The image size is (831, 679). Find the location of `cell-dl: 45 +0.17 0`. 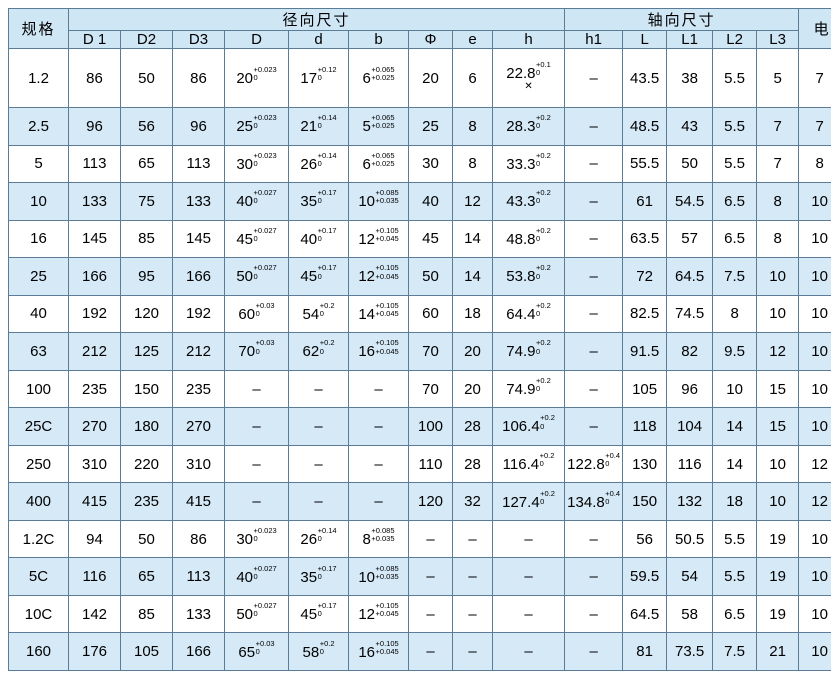

cell-dl: 45 +0.17 0 is located at coordinates (318, 276).